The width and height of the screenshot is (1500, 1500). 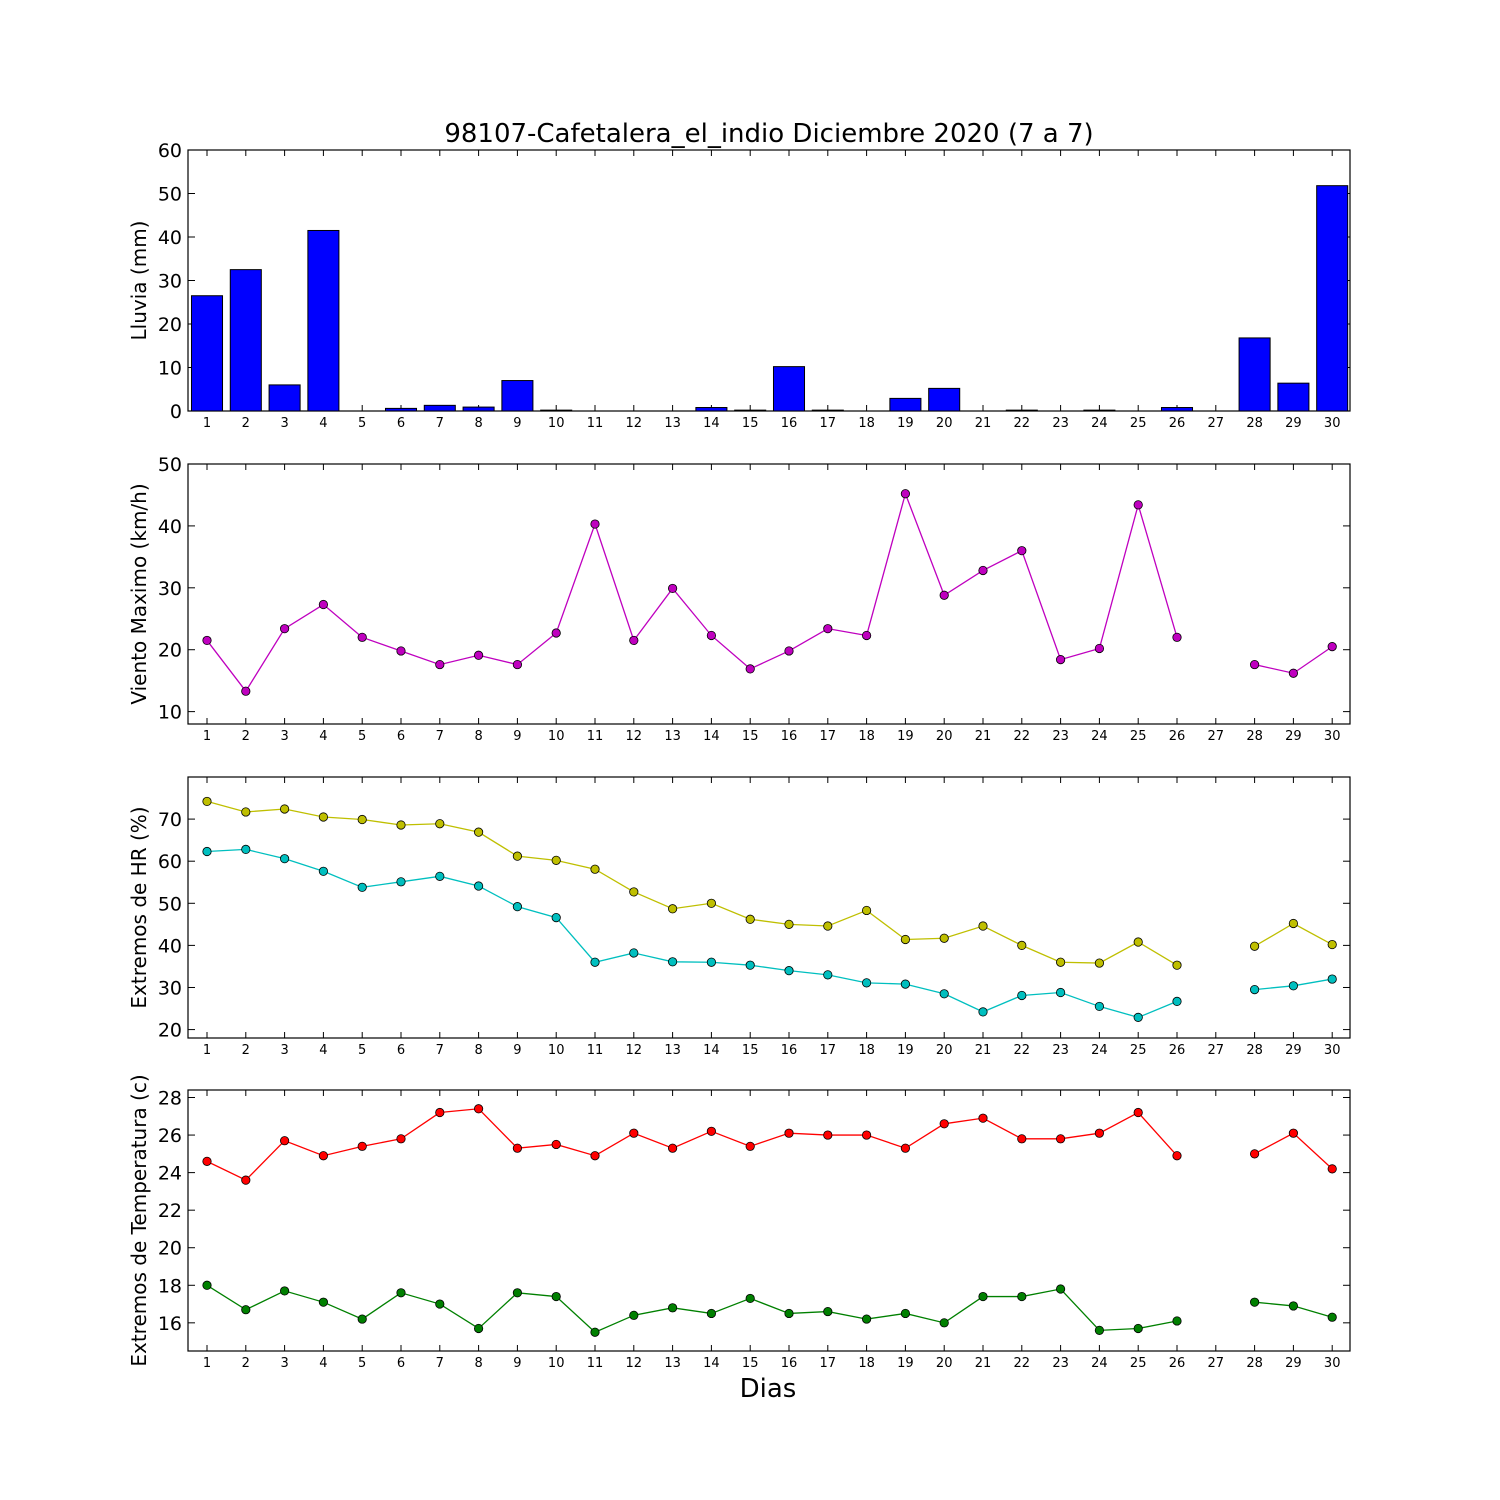 What do you see at coordinates (595, 736) in the screenshot?
I see `x-tick-label: 11` at bounding box center [595, 736].